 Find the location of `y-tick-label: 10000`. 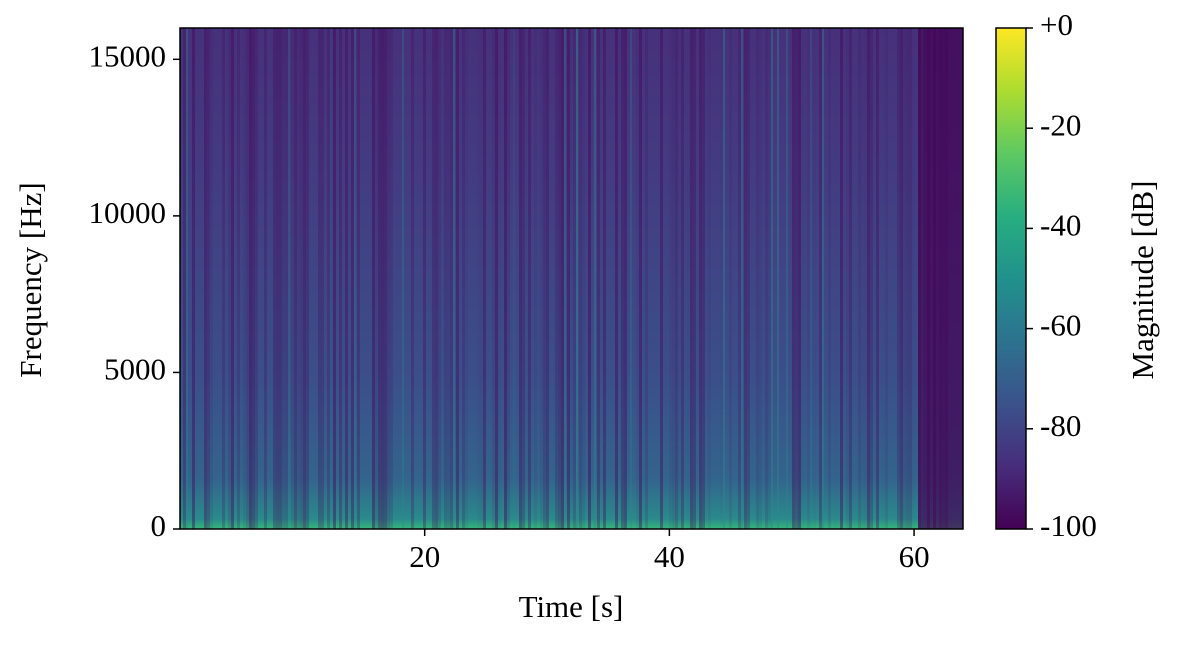

y-tick-label: 10000 is located at coordinates (128, 212).